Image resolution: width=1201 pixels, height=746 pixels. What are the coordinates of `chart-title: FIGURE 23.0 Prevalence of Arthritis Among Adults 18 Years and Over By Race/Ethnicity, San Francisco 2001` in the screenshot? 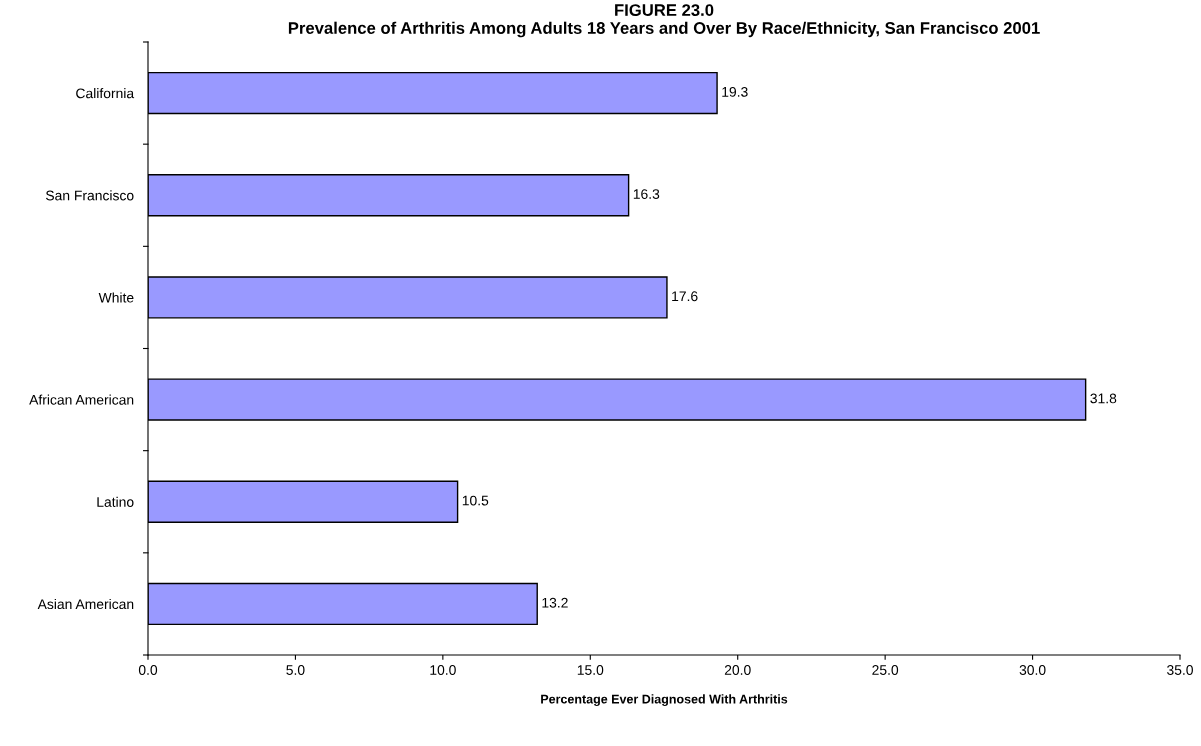 It's located at (664, 21).